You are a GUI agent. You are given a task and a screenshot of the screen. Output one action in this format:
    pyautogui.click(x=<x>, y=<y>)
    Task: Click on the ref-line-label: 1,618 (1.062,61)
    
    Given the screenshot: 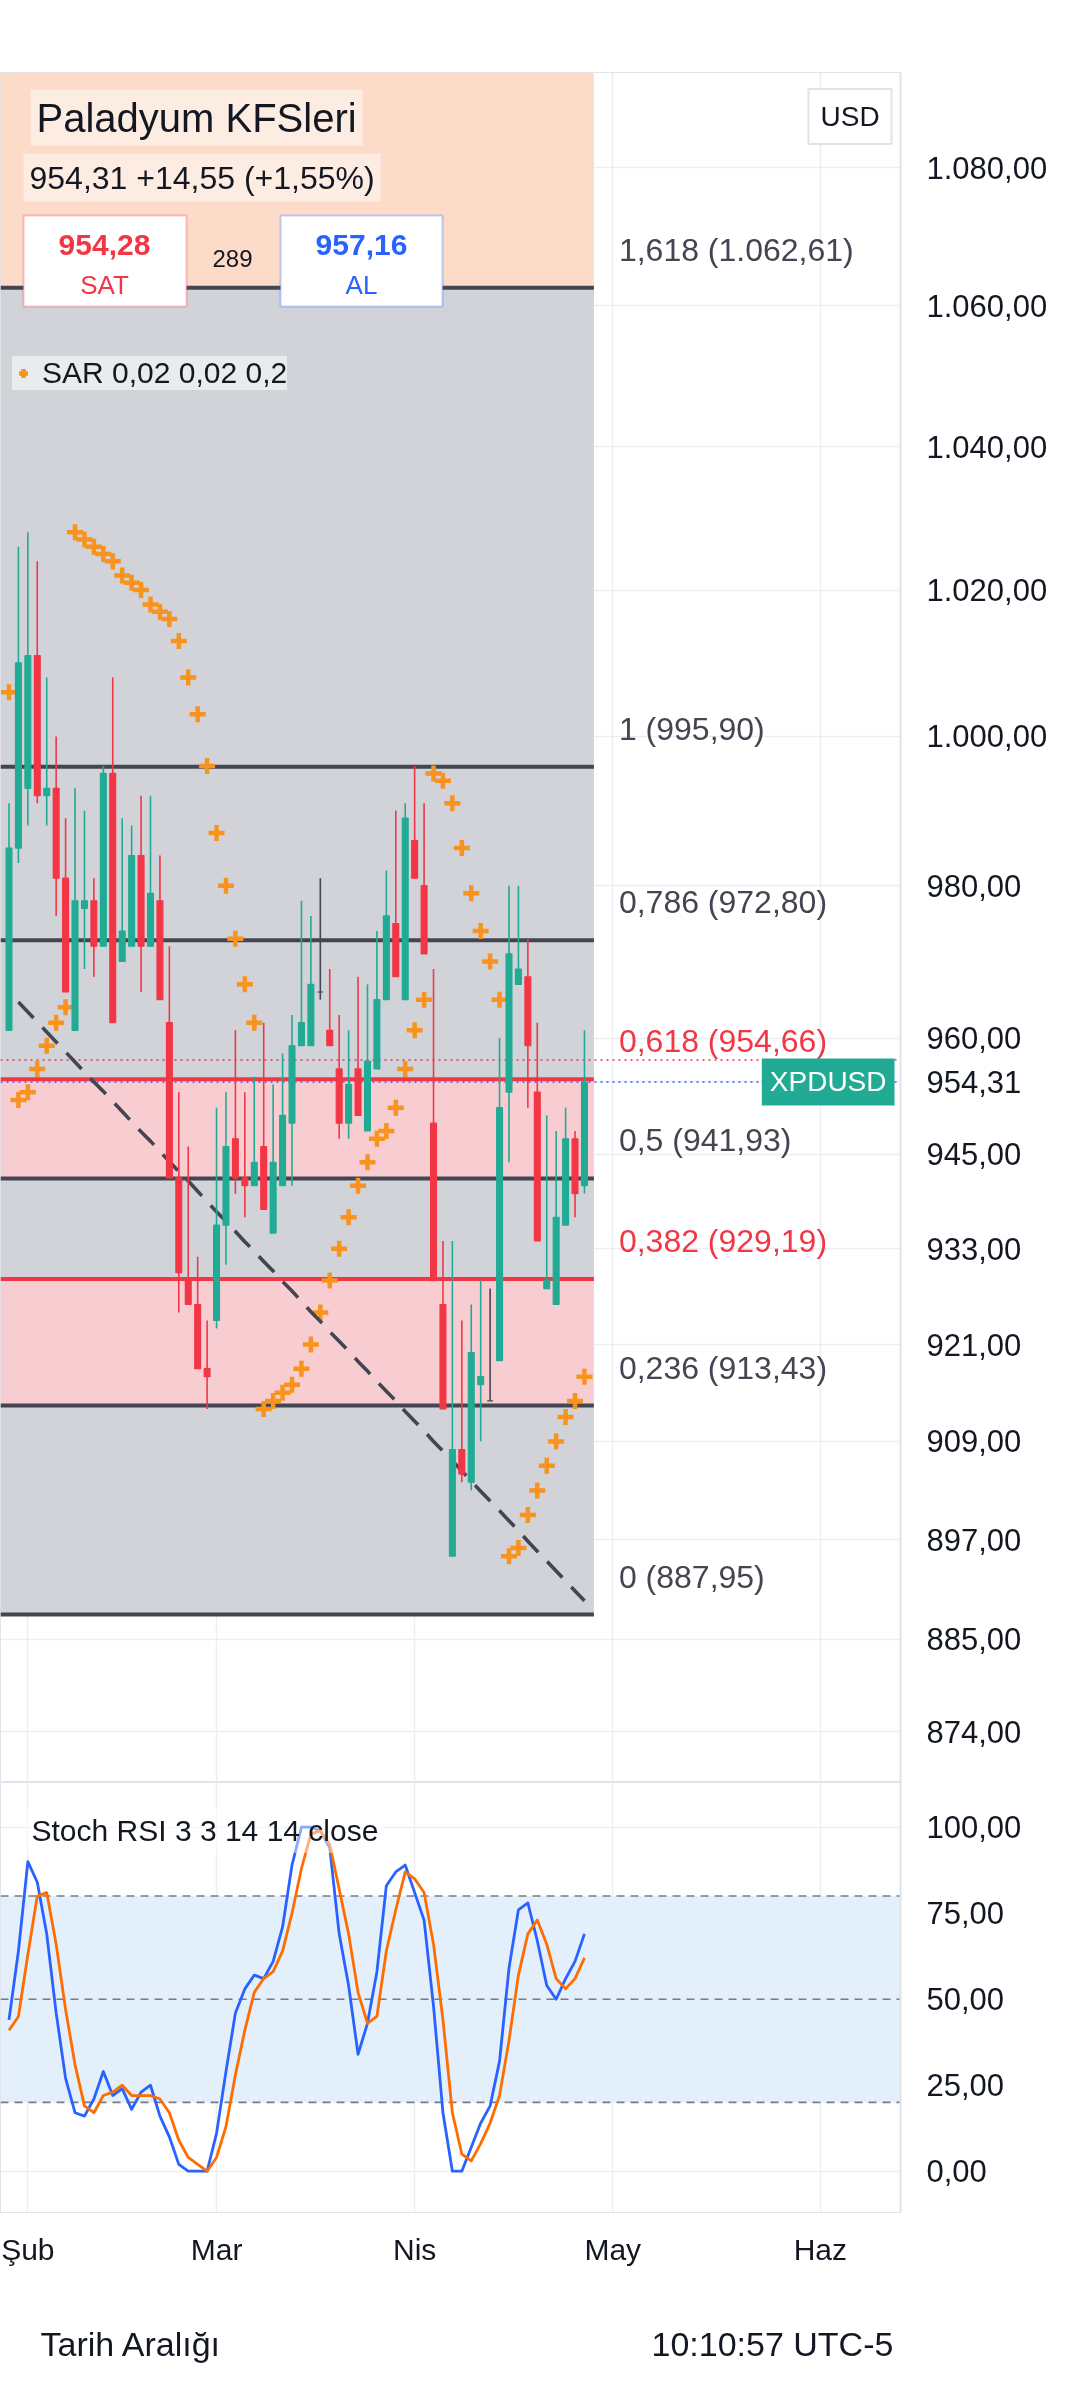 What is the action you would take?
    pyautogui.click(x=736, y=249)
    